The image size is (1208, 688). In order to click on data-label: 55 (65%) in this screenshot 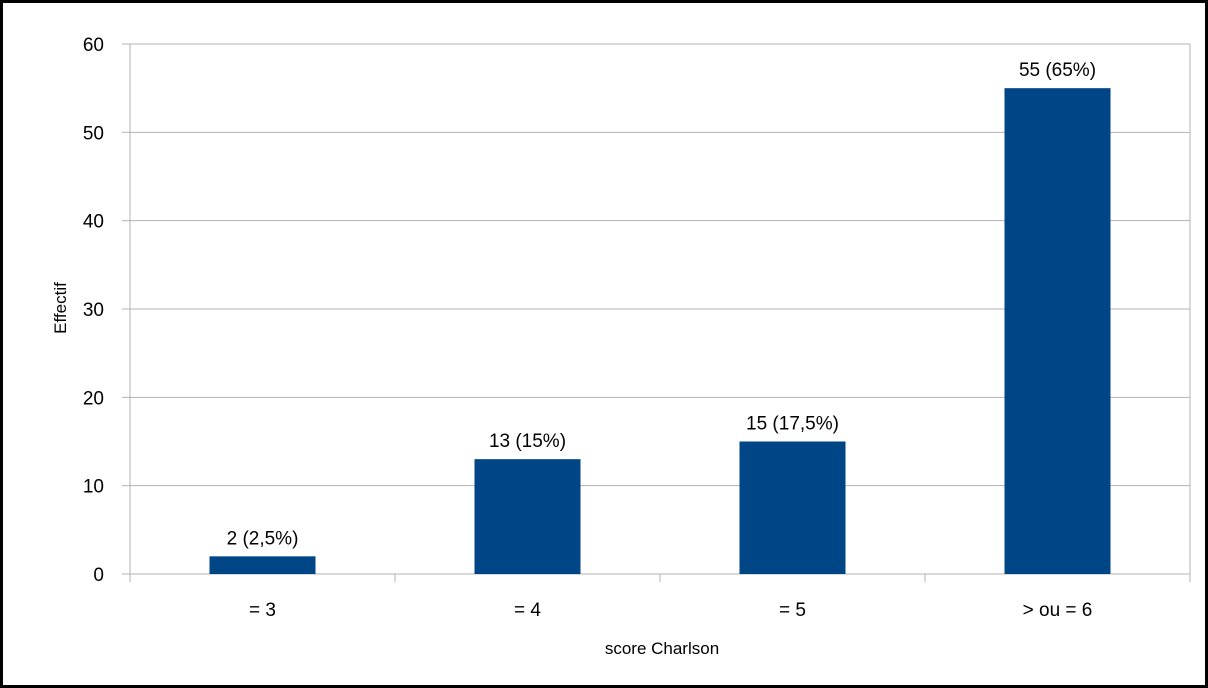, I will do `click(1057, 70)`.